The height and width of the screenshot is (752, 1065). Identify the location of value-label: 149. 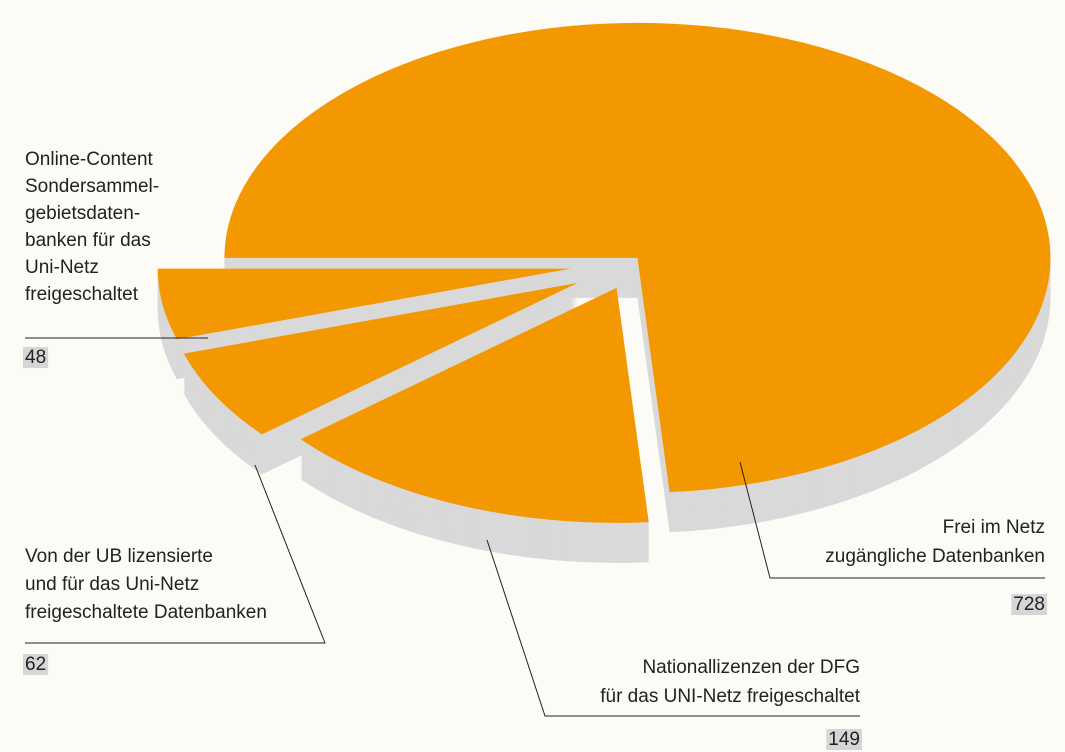
(844, 739).